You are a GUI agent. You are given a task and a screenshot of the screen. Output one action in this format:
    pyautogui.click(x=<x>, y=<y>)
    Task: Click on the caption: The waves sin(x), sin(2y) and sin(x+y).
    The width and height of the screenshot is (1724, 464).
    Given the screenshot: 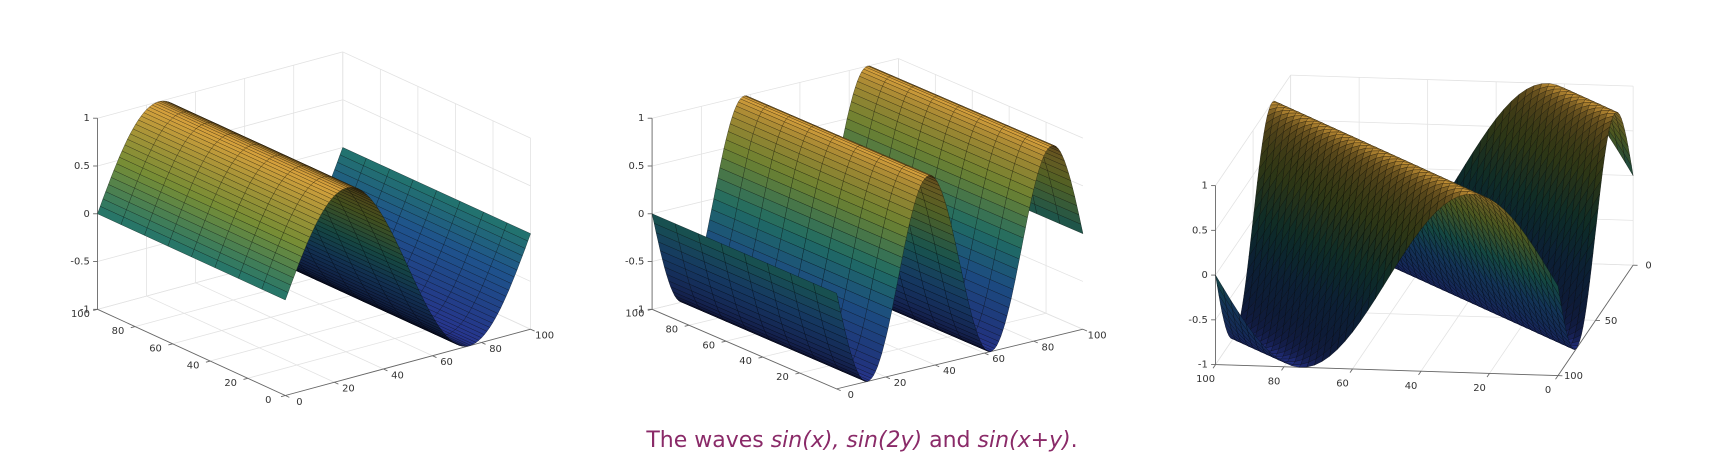 What is the action you would take?
    pyautogui.click(x=862, y=440)
    